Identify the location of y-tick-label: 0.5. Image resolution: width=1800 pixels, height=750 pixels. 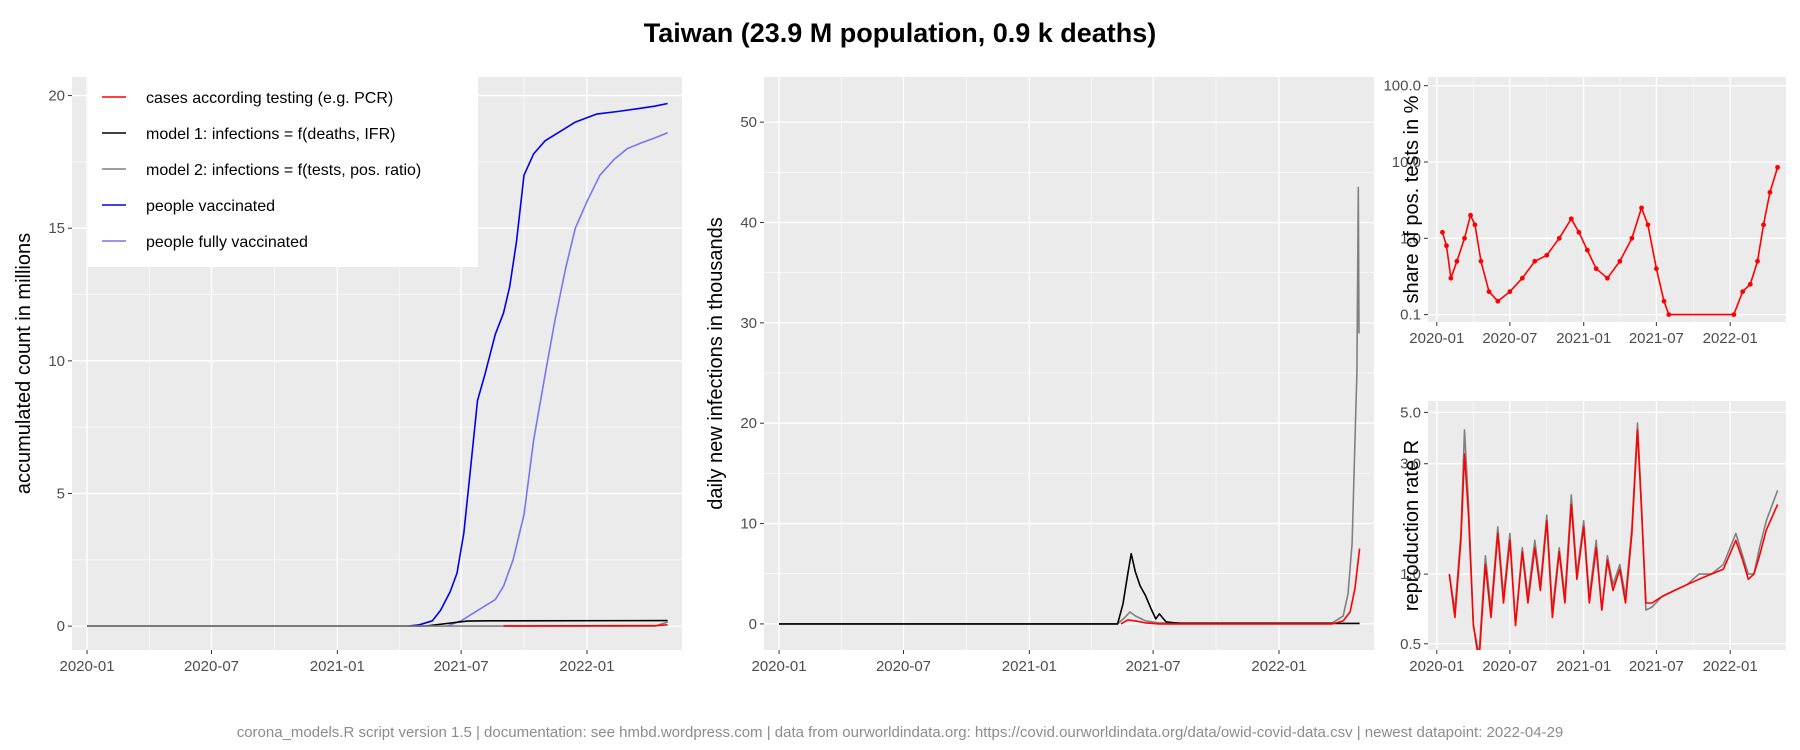
(1410, 644).